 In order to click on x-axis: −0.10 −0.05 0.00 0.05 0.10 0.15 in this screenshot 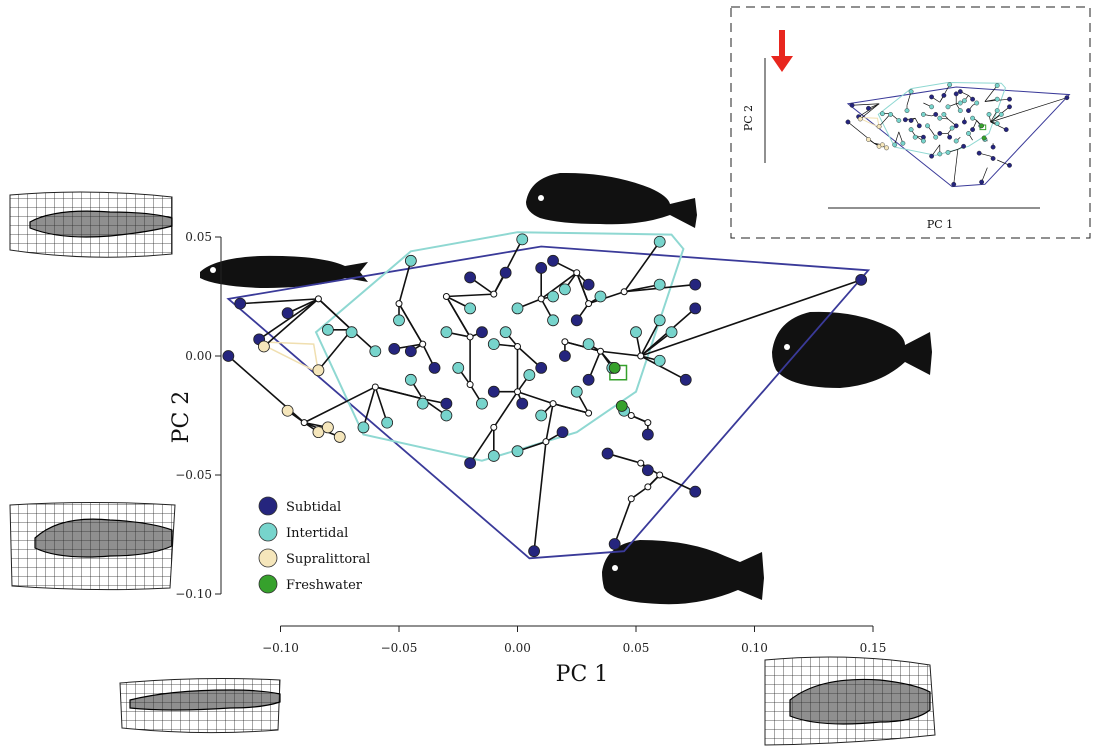, I will do `click(574, 640)`.